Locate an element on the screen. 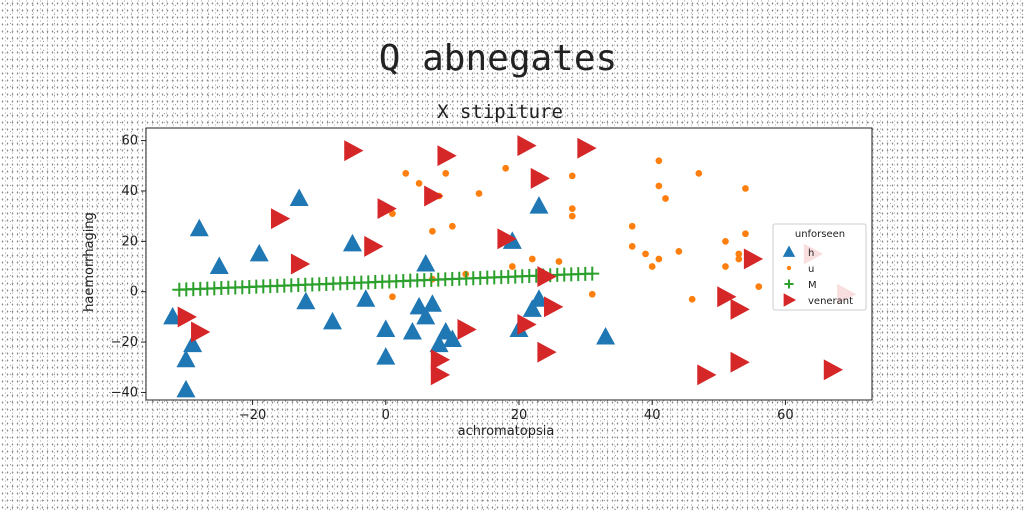  legend-label-venerant: venerant is located at coordinates (830, 301).